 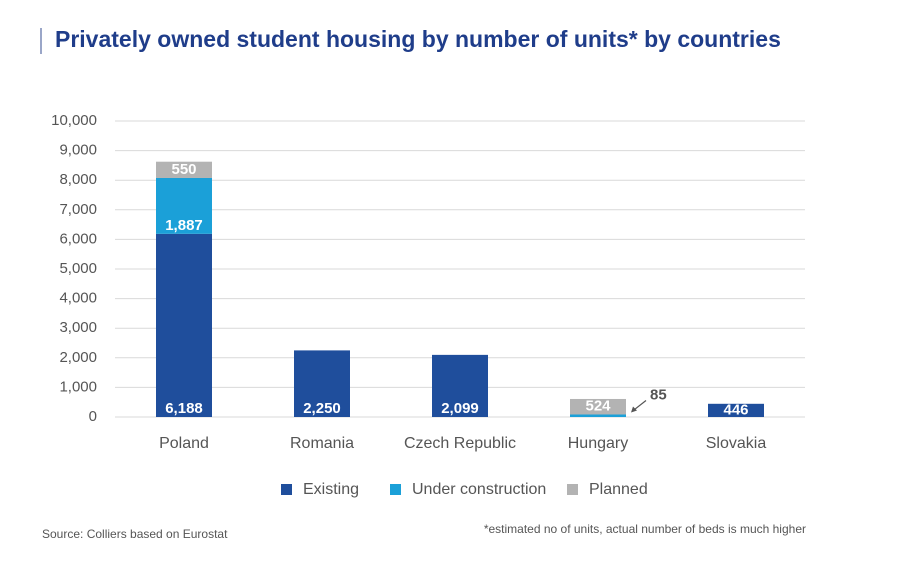 I want to click on y-tick-label: 10,000, so click(x=74, y=120).